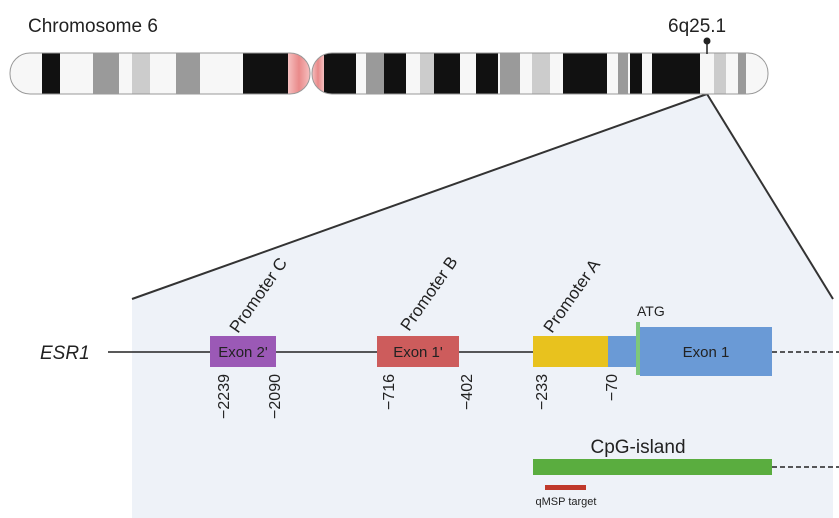 This screenshot has width=839, height=518. What do you see at coordinates (638, 348) in the screenshot?
I see `atg-marker` at bounding box center [638, 348].